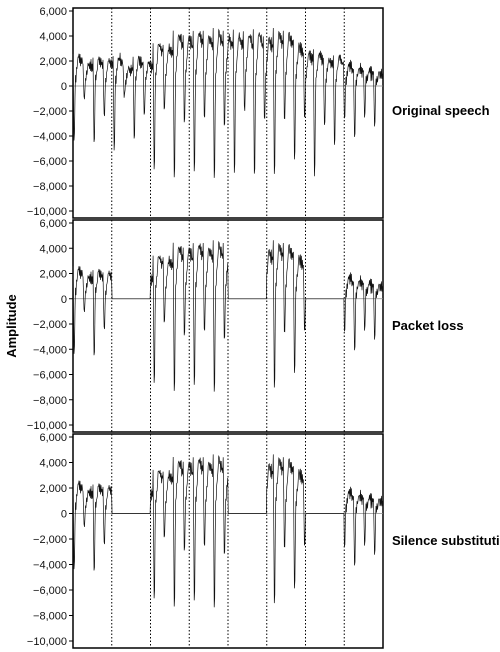  I want to click on y-axis-label: Amplitude, so click(11, 326).